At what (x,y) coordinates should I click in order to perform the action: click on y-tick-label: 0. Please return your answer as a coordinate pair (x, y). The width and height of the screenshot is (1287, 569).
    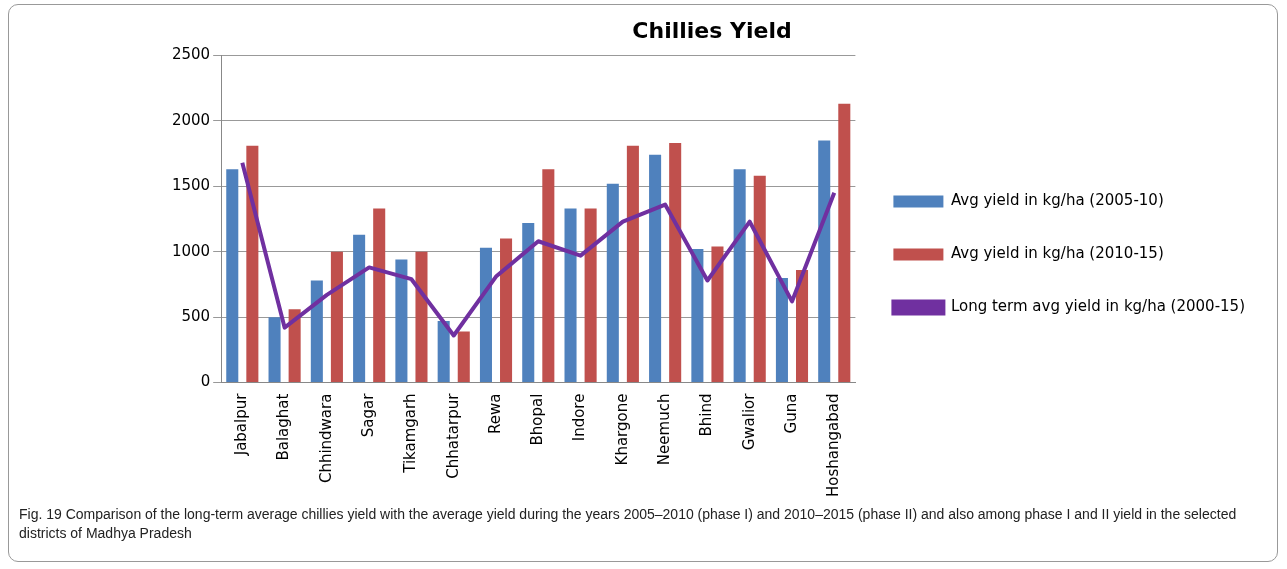
    Looking at the image, I should click on (205, 381).